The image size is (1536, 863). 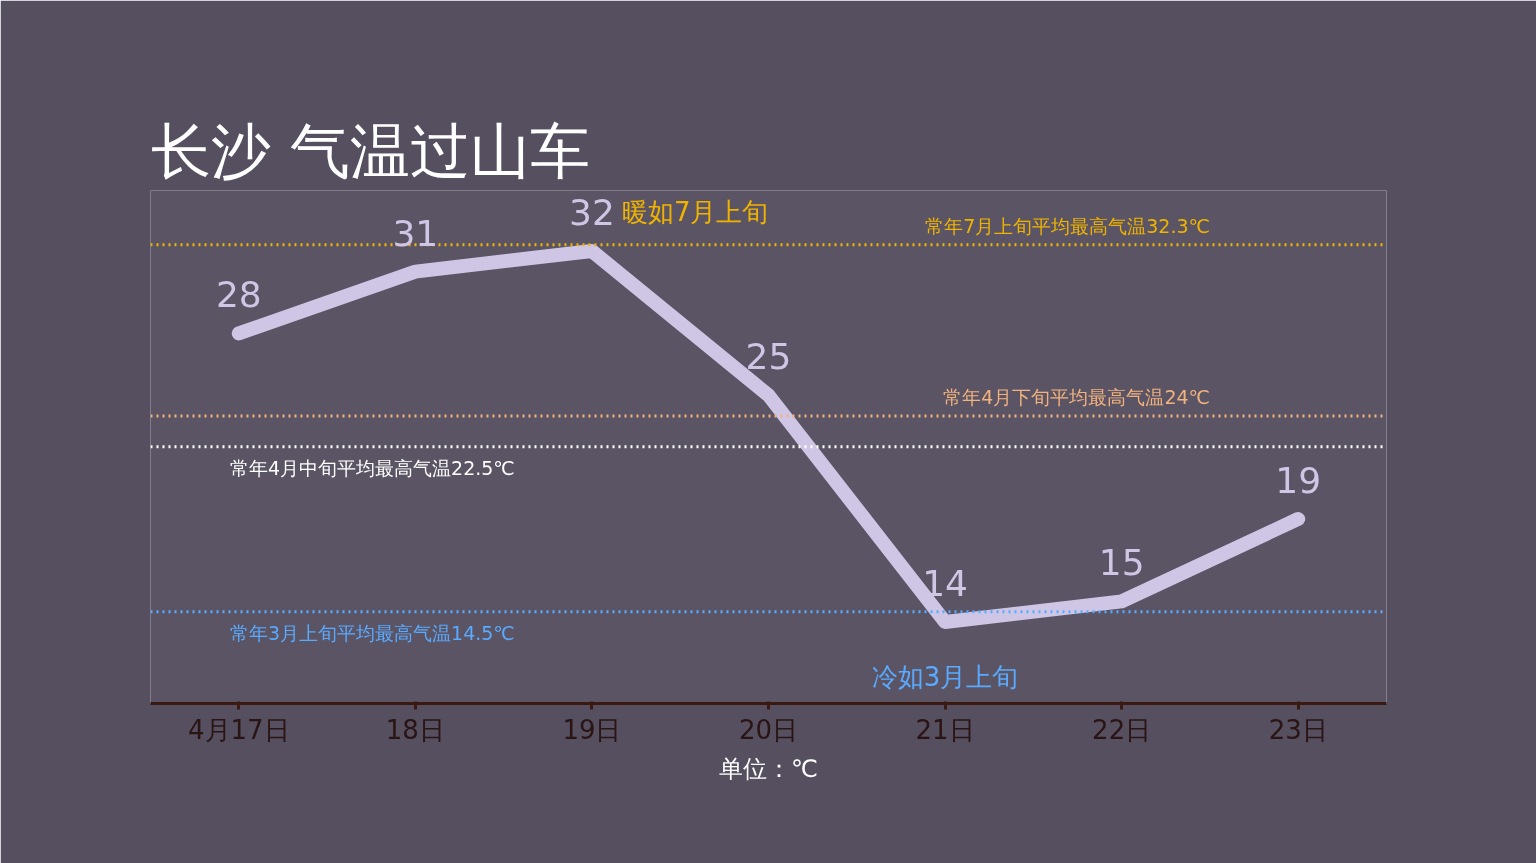 I want to click on x-tick-label: 21日, so click(x=945, y=729).